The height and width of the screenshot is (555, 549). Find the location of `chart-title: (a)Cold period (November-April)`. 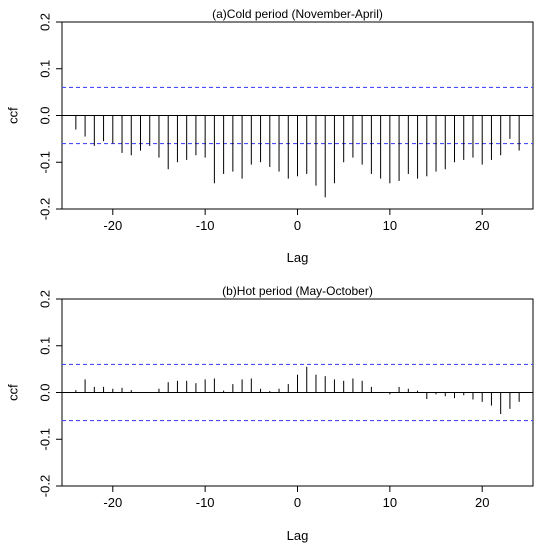

chart-title: (a)Cold period (November-April) is located at coordinates (297, 14).